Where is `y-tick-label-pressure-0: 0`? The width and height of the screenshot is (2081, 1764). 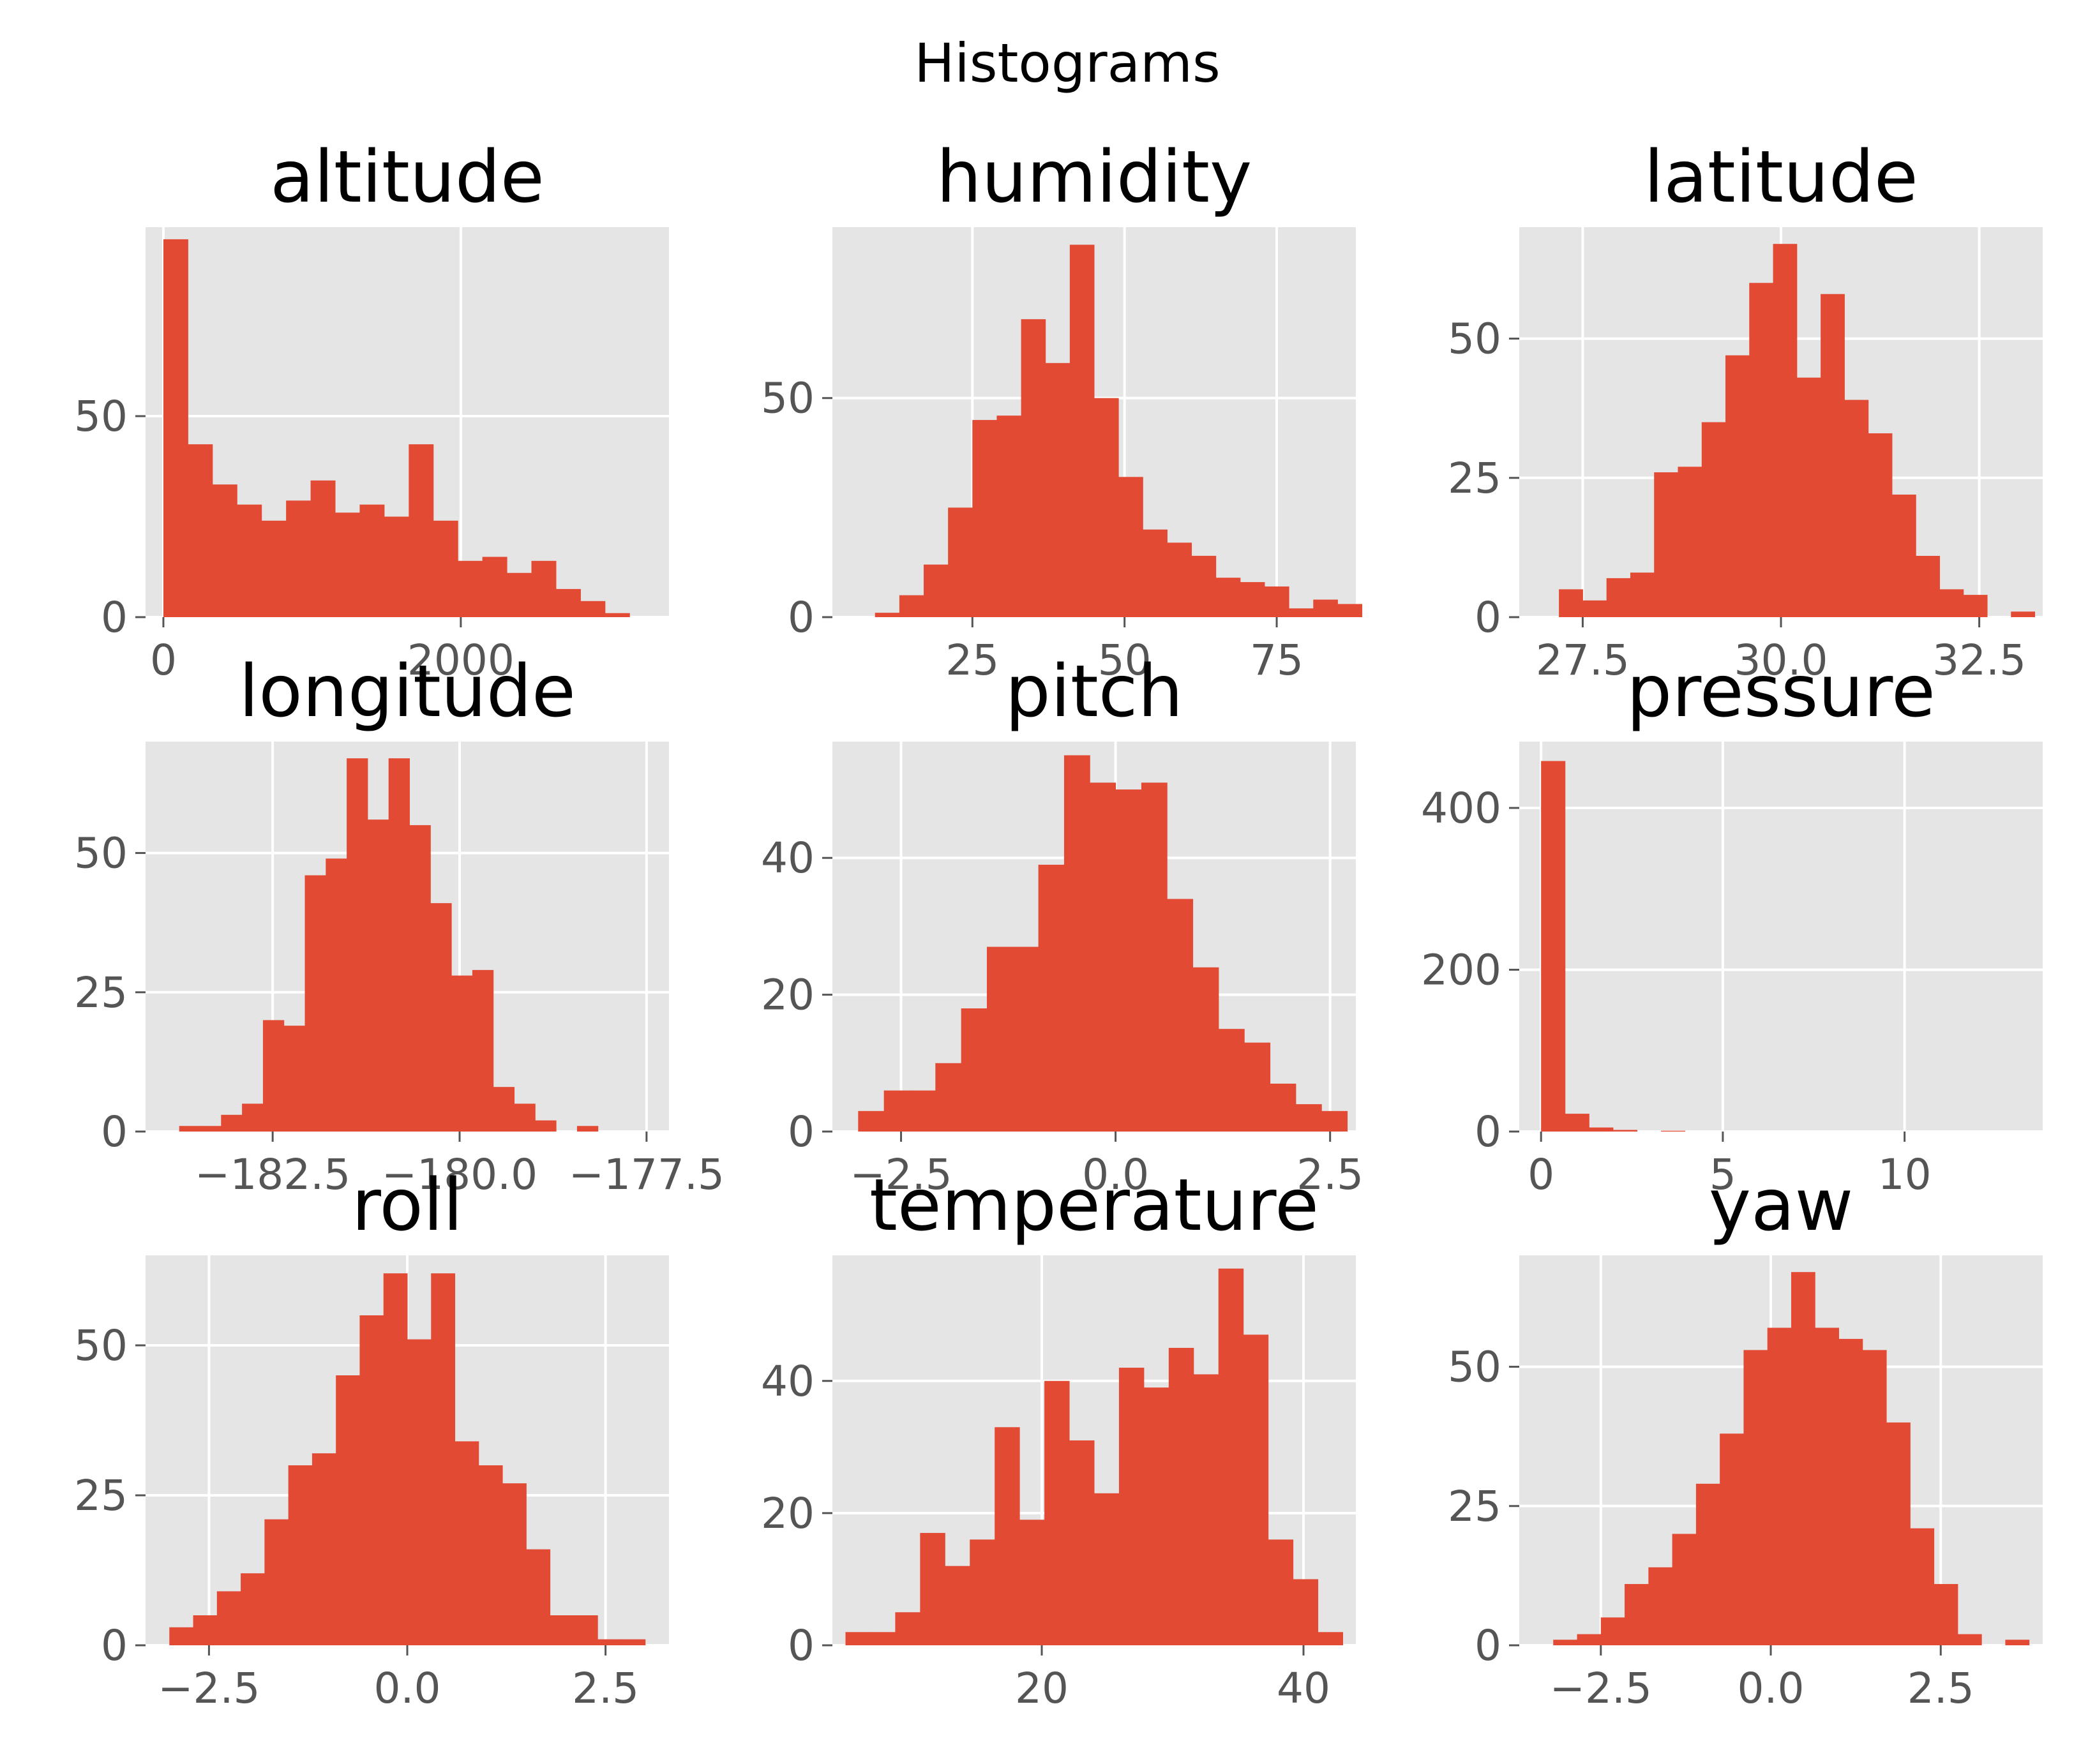 y-tick-label-pressure-0: 0 is located at coordinates (1488, 1131).